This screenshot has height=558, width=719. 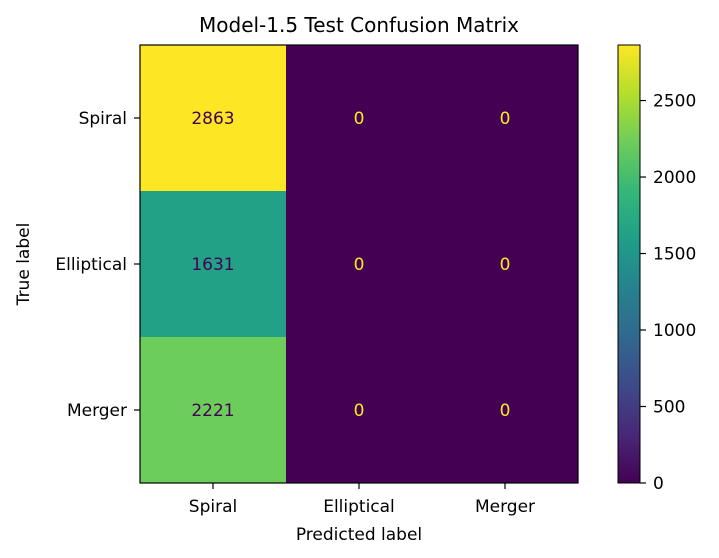 What do you see at coordinates (359, 25) in the screenshot?
I see `chart-title: Model-1.5 Test Confusion Matrix` at bounding box center [359, 25].